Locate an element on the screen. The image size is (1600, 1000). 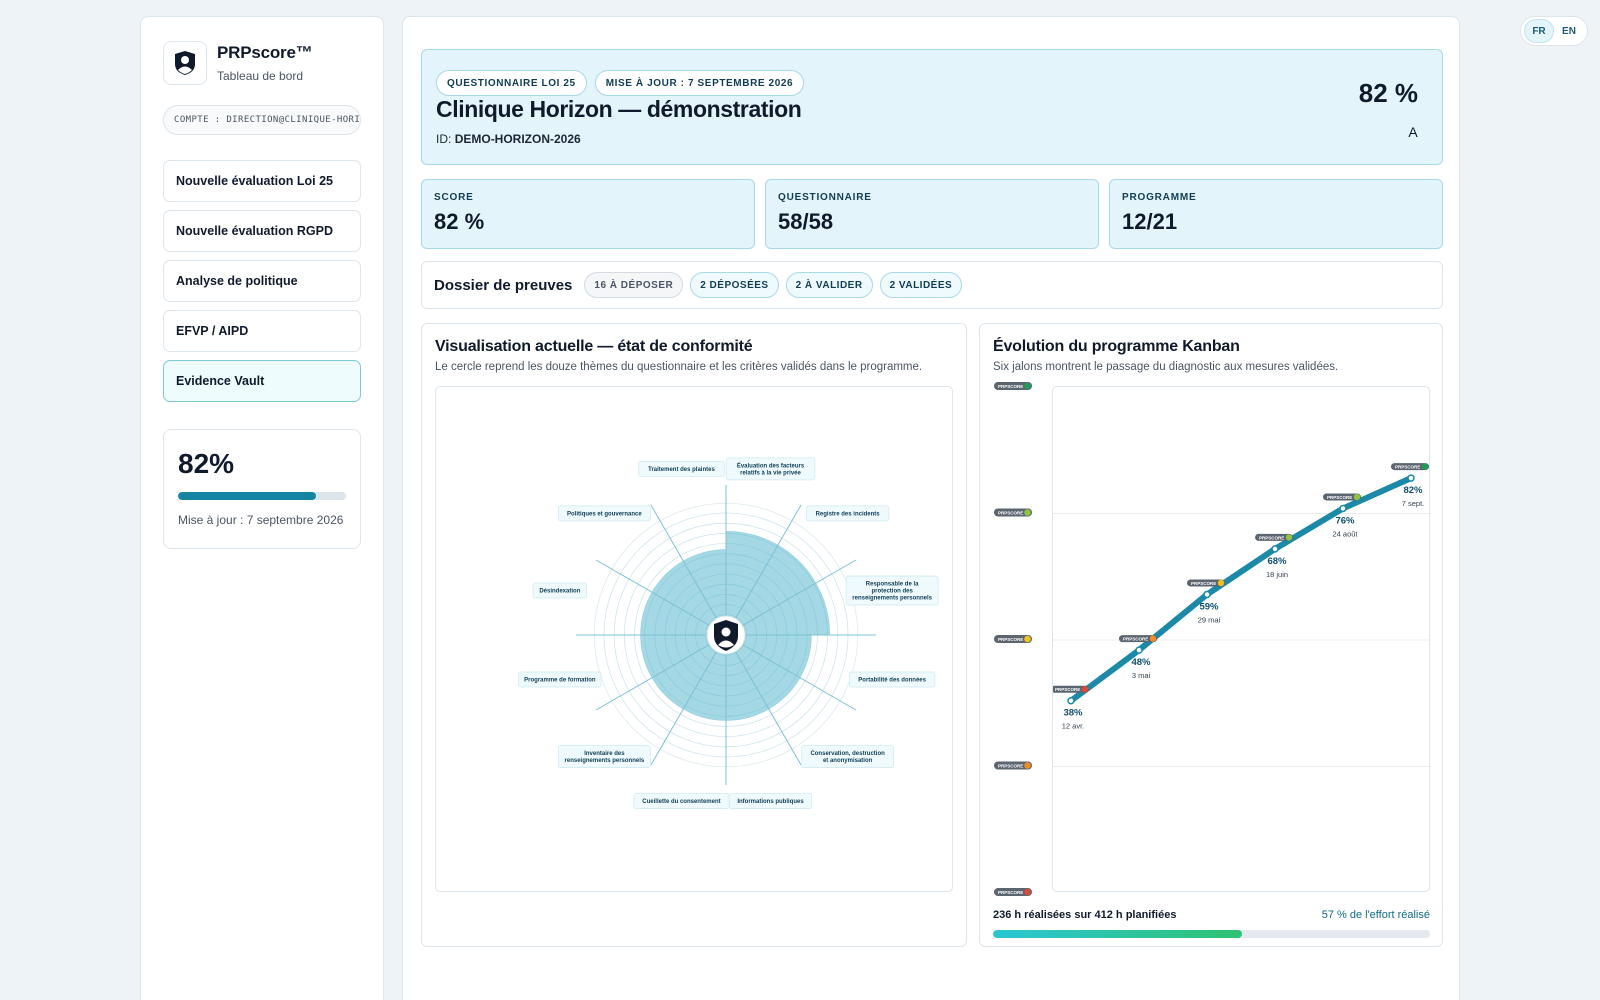
kanban-milestone: PRPSCORE 68% 18 juin is located at coordinates (1274, 556).